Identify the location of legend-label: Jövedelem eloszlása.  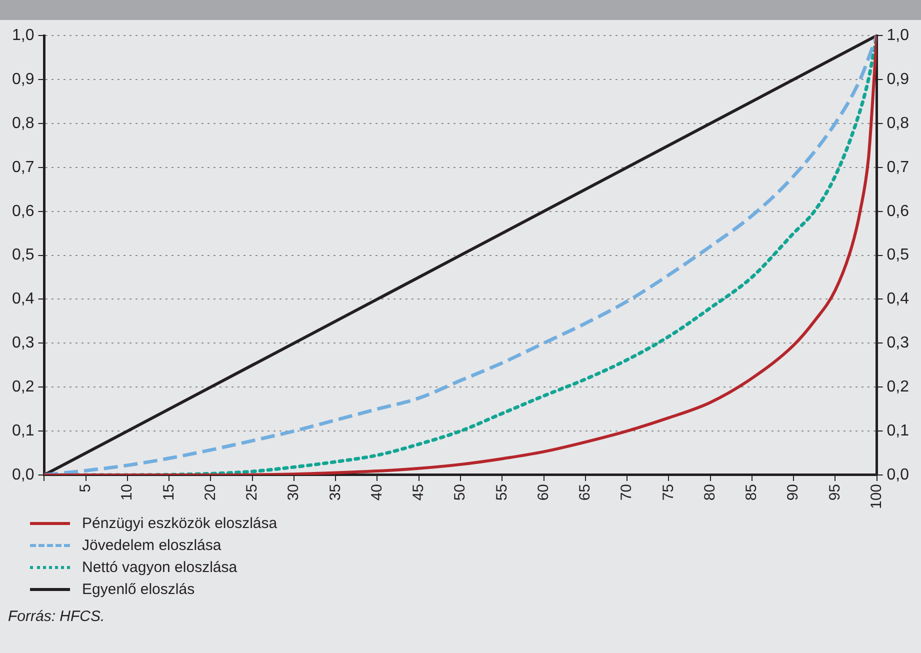
(152, 545).